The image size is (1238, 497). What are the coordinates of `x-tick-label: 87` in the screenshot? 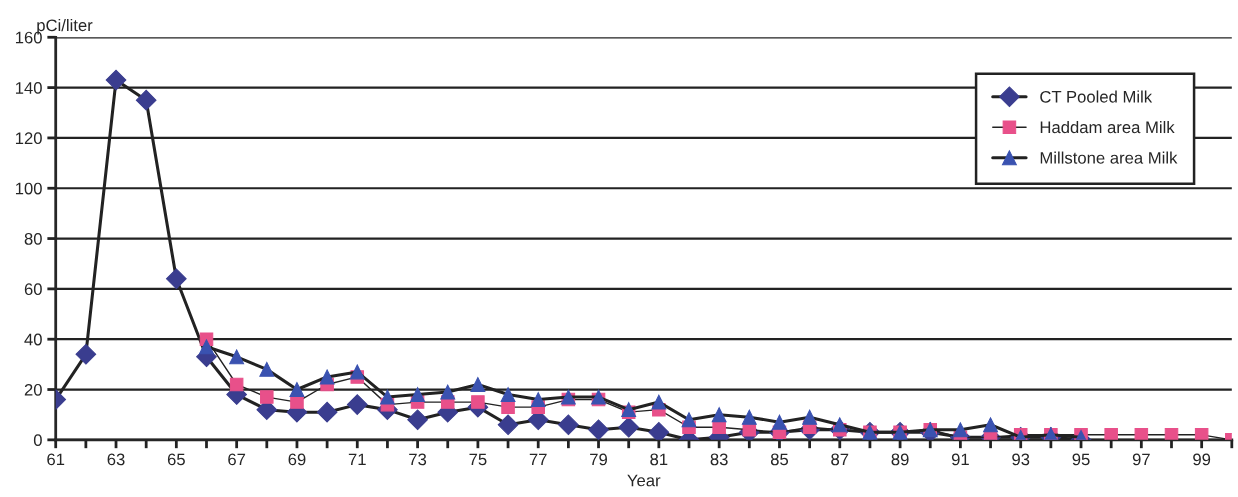 It's located at (840, 459).